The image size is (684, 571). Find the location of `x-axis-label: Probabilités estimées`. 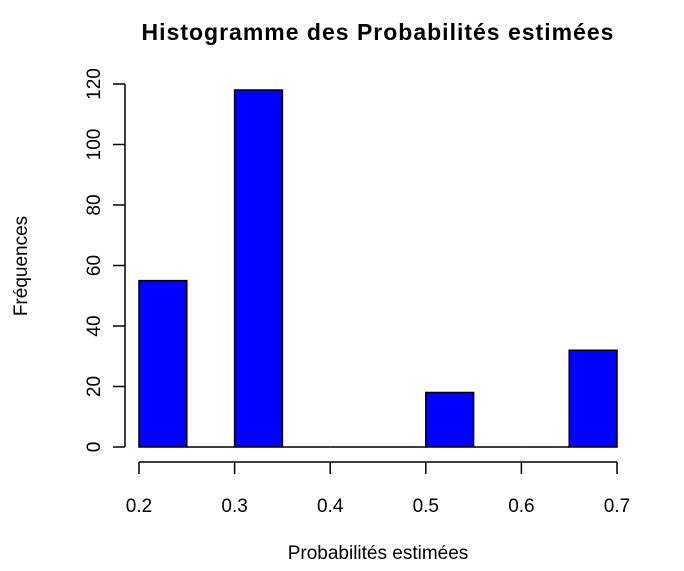

x-axis-label: Probabilités estimées is located at coordinates (378, 553).